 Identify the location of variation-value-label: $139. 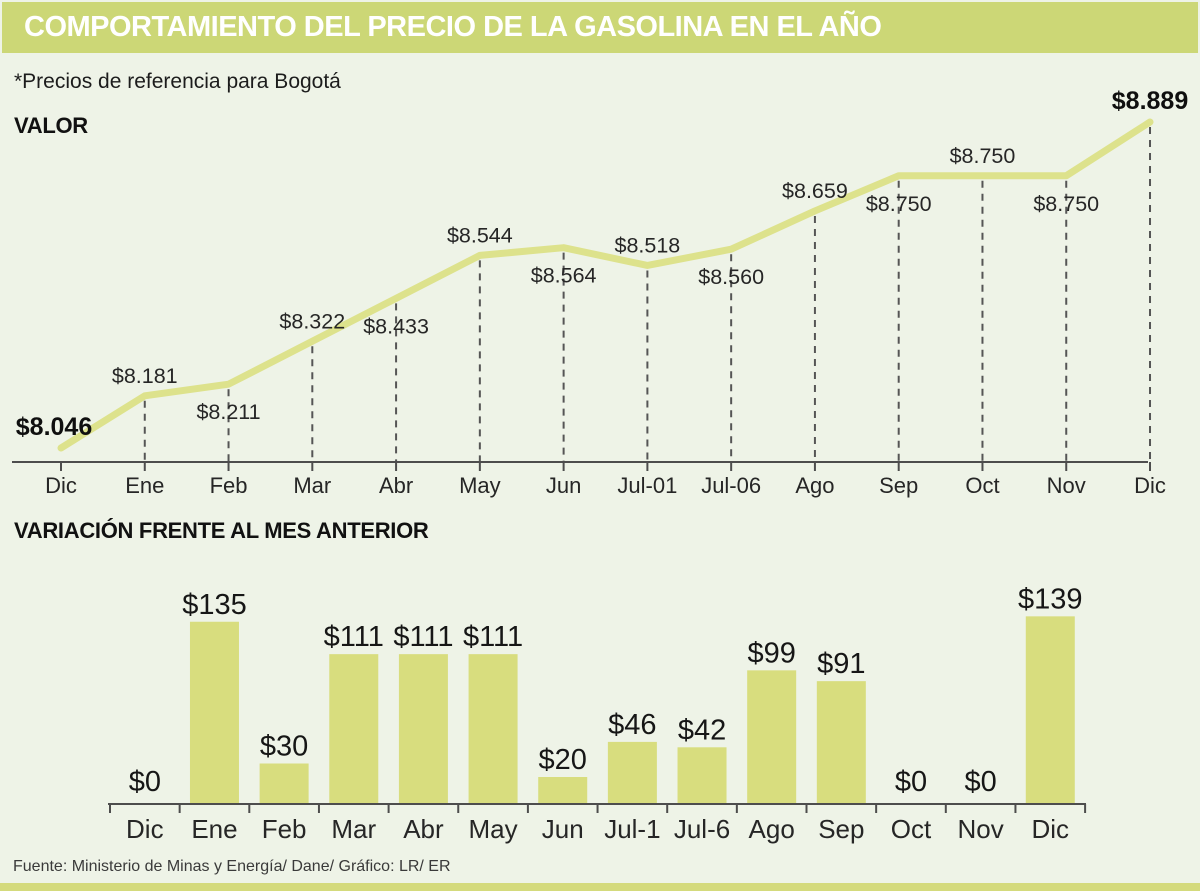
(1050, 599).